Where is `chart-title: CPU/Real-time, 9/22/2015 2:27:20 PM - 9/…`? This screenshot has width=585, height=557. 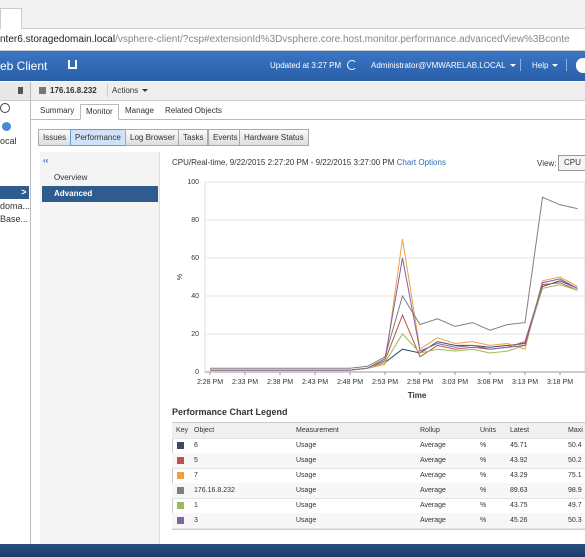
chart-title: CPU/Real-time, 9/22/2015 2:27:20 PM - 9/… is located at coordinates (309, 162).